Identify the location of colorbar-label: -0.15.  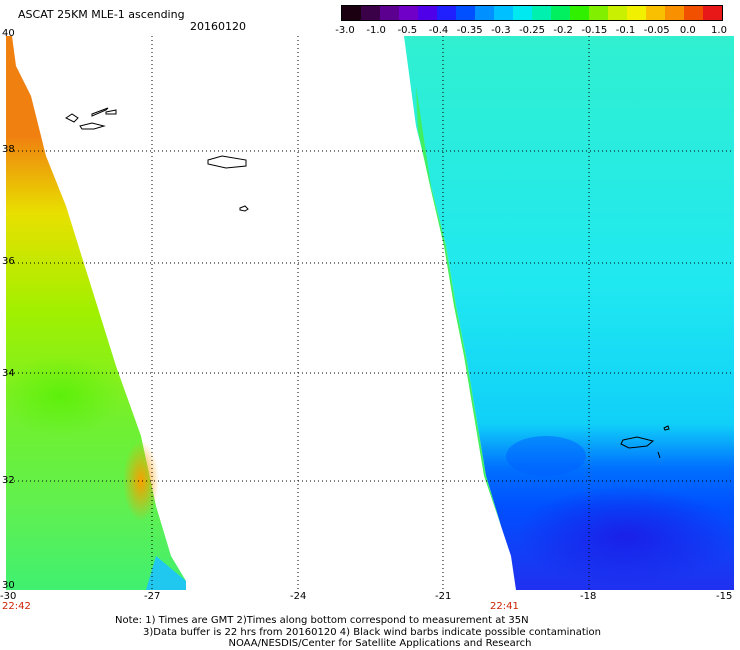
(594, 30).